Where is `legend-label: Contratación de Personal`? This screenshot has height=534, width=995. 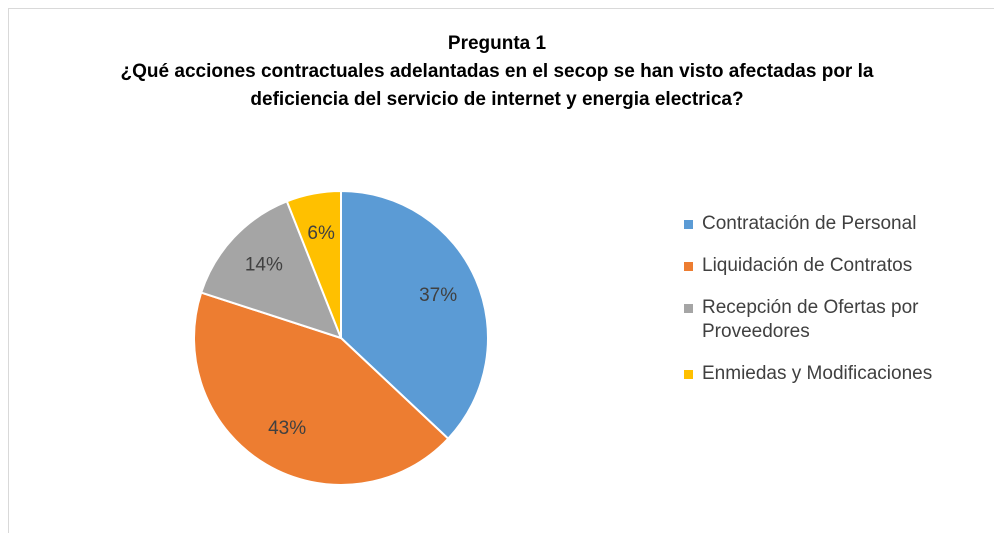
legend-label: Contratación de Personal is located at coordinates (809, 223).